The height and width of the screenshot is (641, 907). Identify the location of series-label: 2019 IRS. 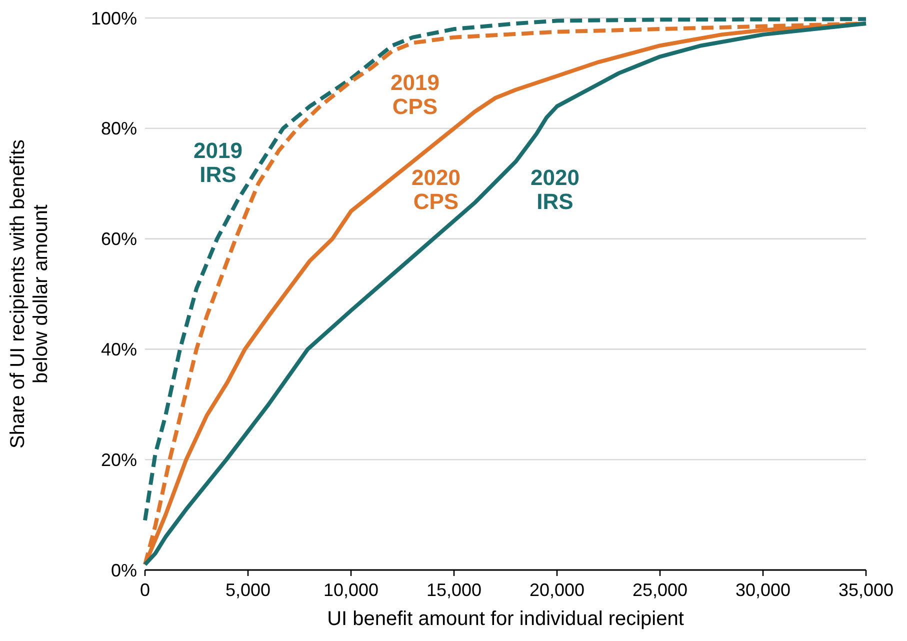
(218, 162).